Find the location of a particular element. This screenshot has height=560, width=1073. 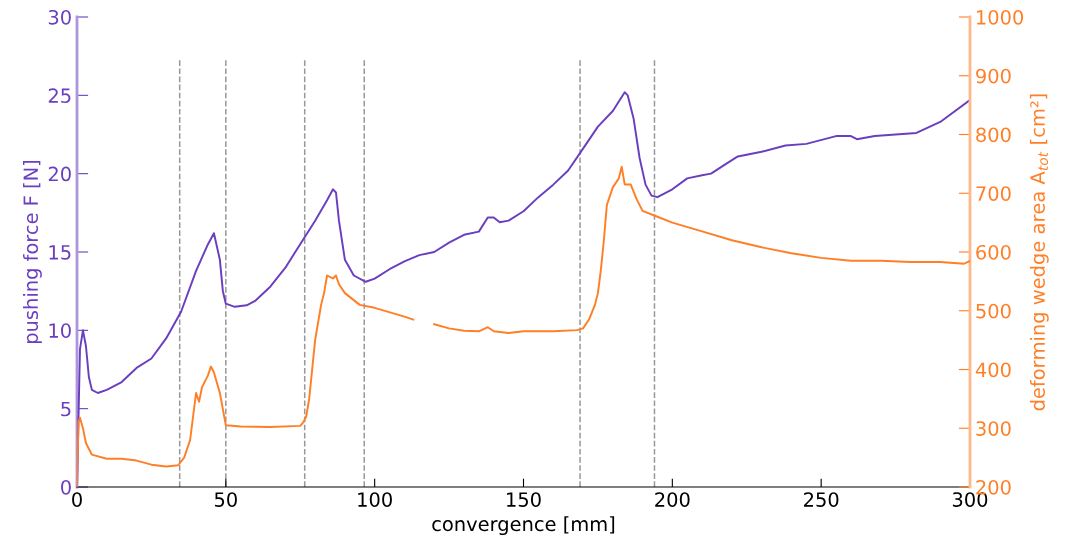

y-tick-label: 0 is located at coordinates (66, 487).